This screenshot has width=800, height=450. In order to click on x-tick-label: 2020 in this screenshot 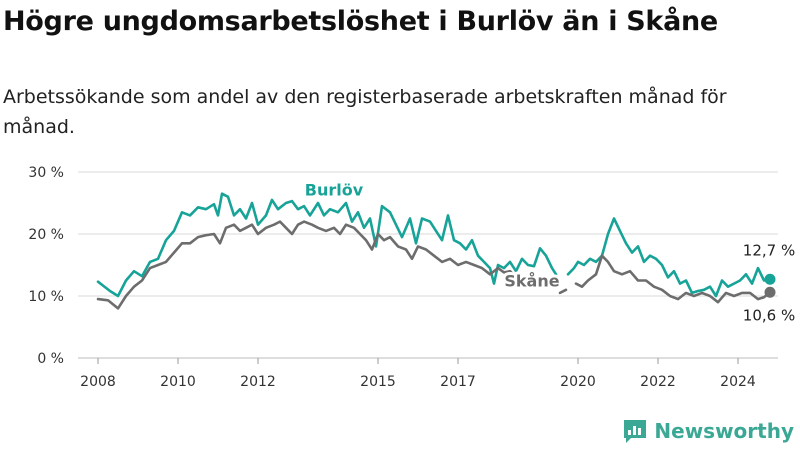, I will do `click(578, 382)`.